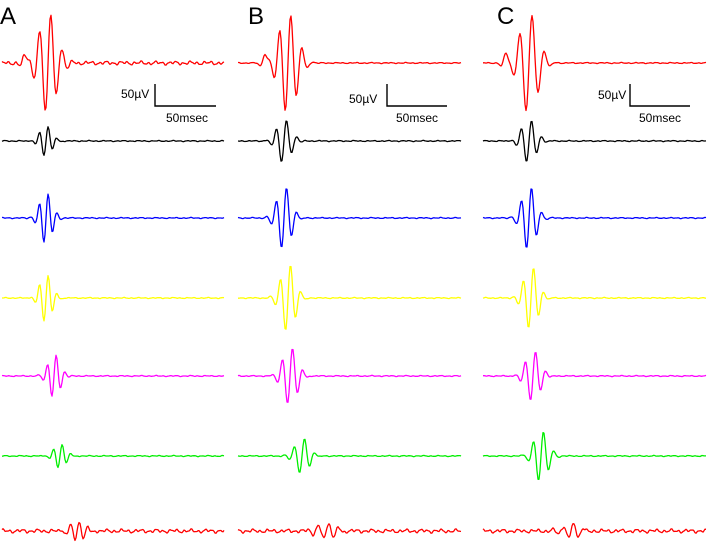  I want to click on scale-bar-b: 50µV 50msec, so click(398, 104).